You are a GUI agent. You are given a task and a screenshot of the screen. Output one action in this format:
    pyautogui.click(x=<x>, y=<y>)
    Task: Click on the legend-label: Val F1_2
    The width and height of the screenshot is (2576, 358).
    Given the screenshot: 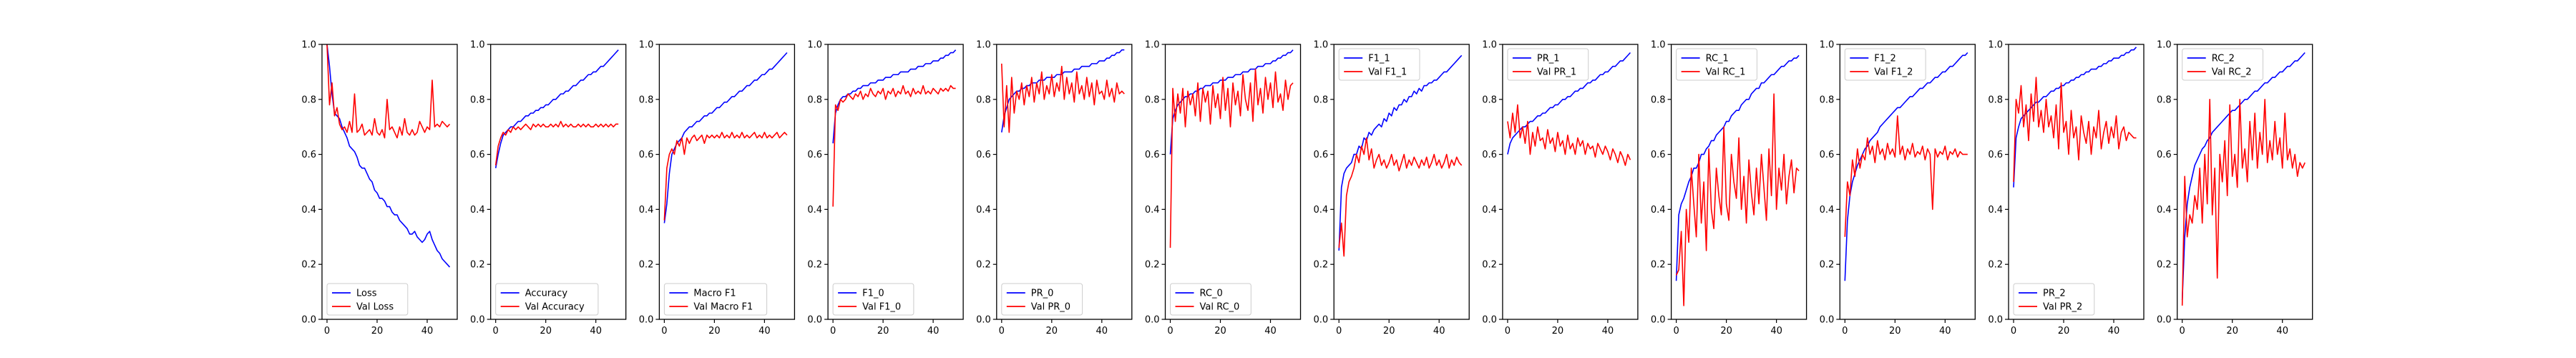 What is the action you would take?
    pyautogui.click(x=1893, y=72)
    